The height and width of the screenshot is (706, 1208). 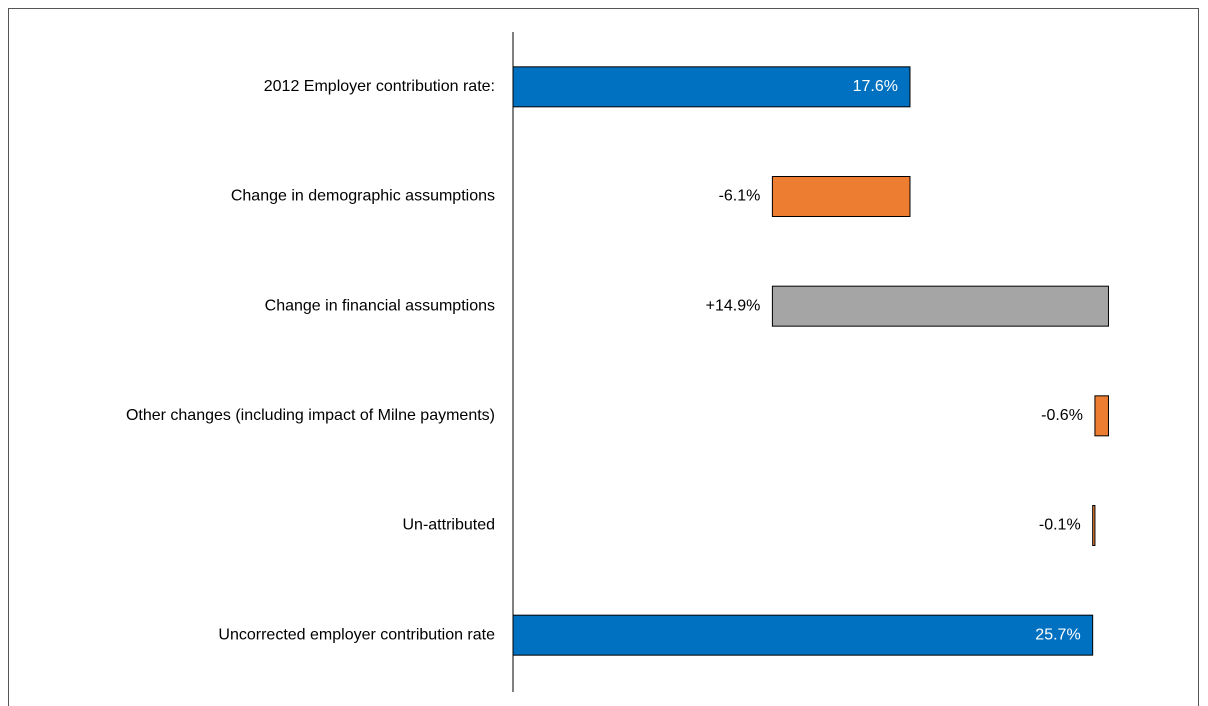 I want to click on value-label: -0.6%, so click(x=1062, y=415).